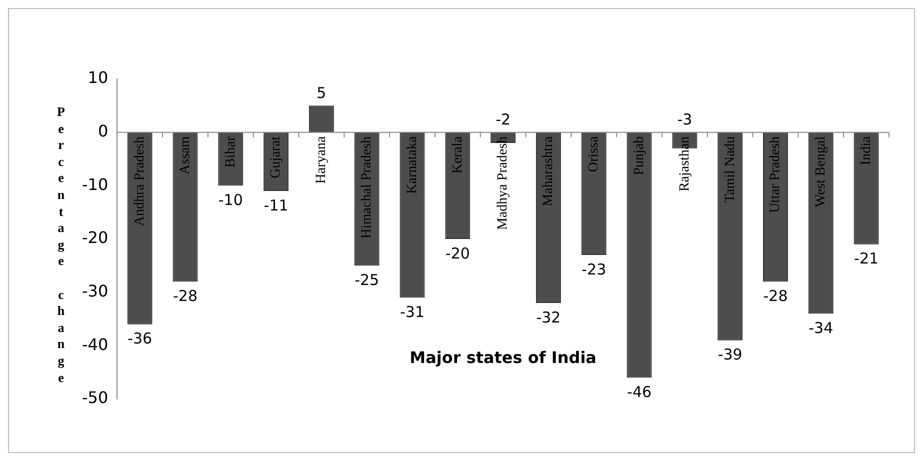  What do you see at coordinates (61, 244) in the screenshot?
I see `text: Percentage change` at bounding box center [61, 244].